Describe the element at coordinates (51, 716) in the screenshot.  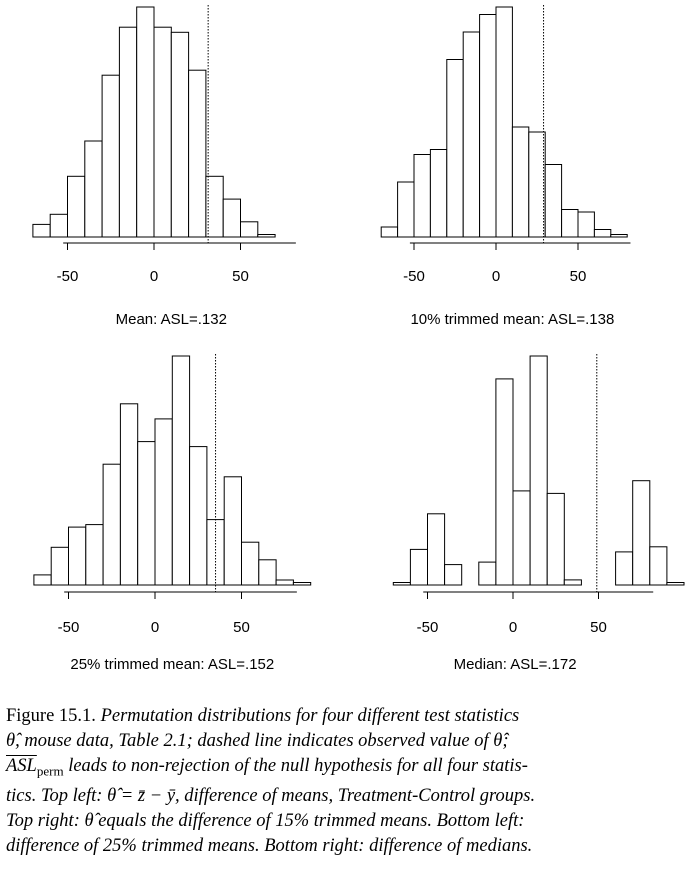
I see `caption-lead: Figure 15.1.` at that location.